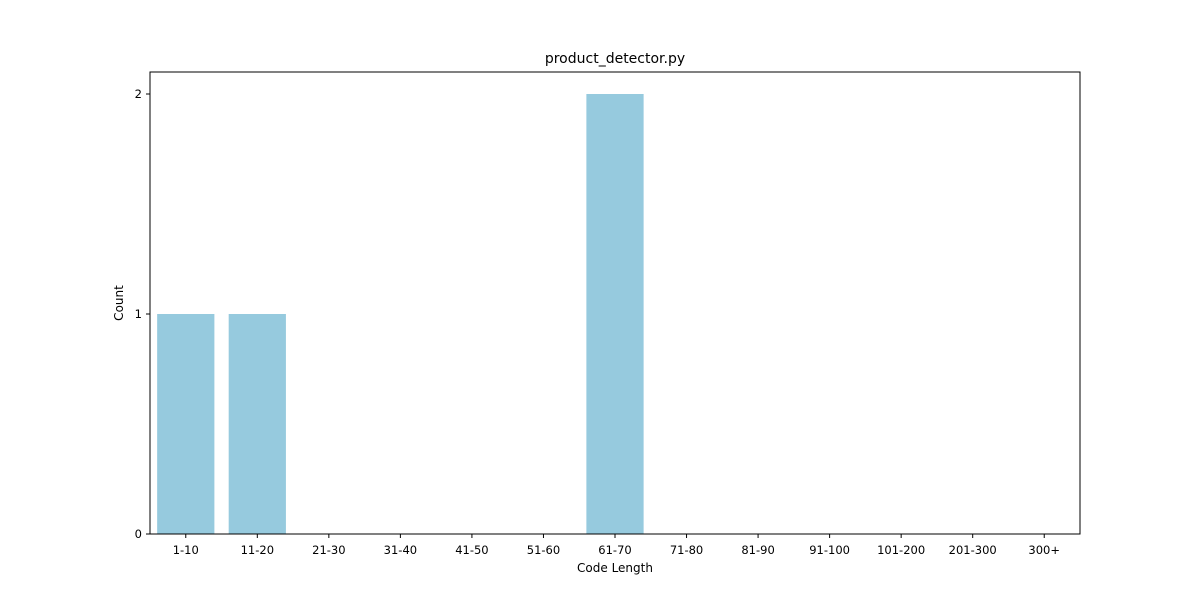  Describe the element at coordinates (186, 550) in the screenshot. I see `x-tick-label: 1-10` at that location.